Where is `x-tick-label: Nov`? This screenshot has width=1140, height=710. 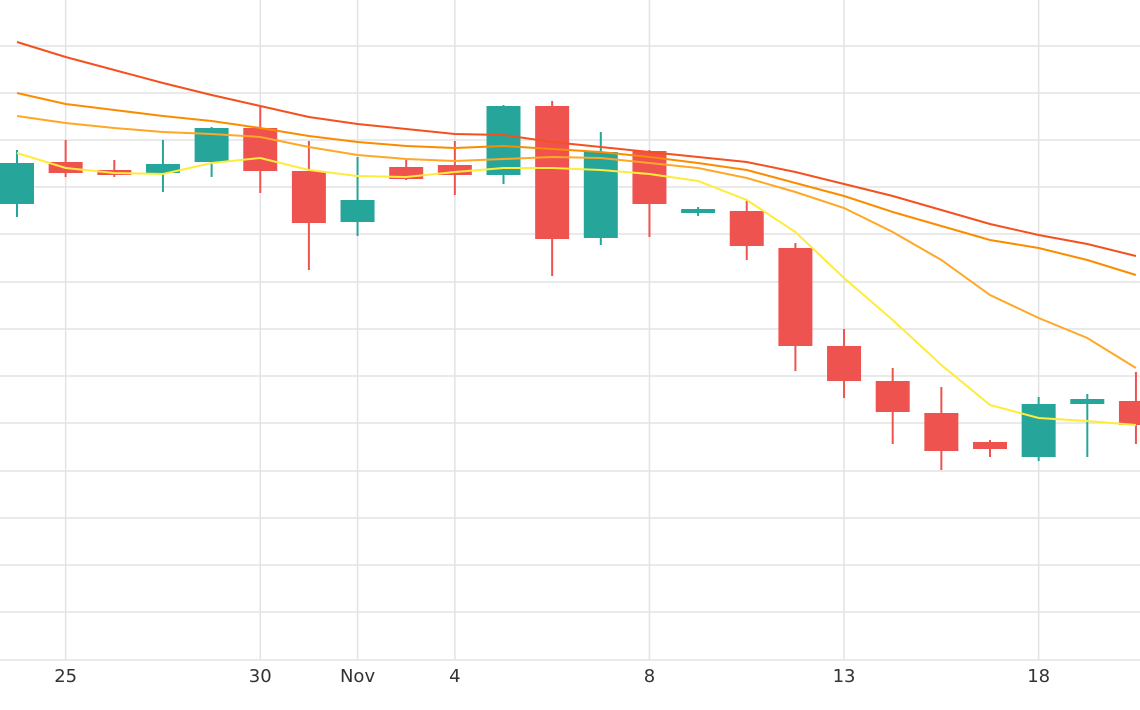 x-tick-label: Nov is located at coordinates (357, 676).